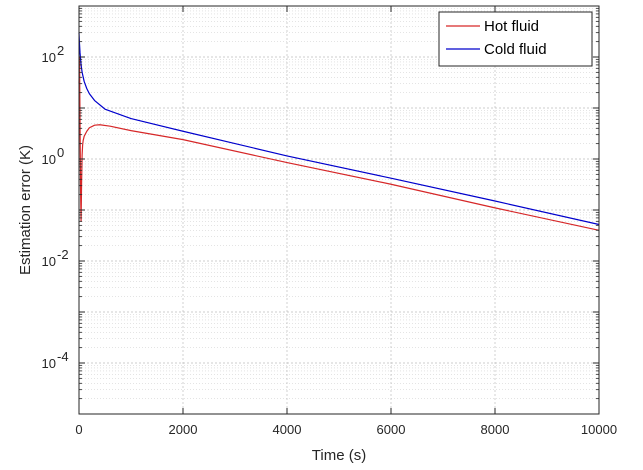 This screenshot has width=643, height=470. I want to click on y-tick-label-exponent: -2, so click(63, 254).